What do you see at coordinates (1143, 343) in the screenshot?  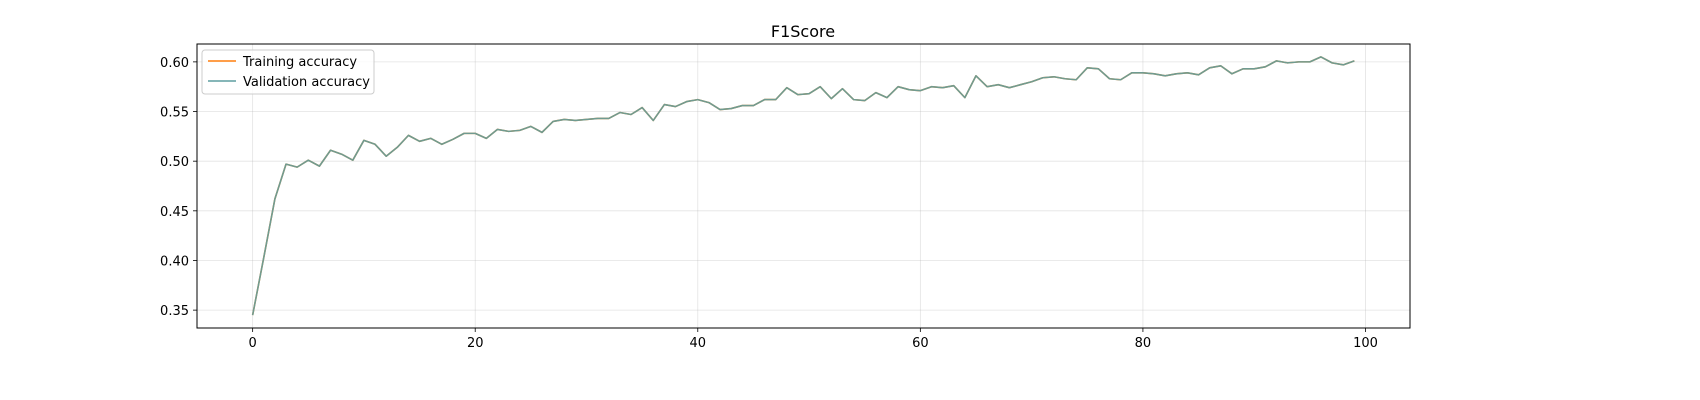 I see `x-tick-label: 80` at bounding box center [1143, 343].